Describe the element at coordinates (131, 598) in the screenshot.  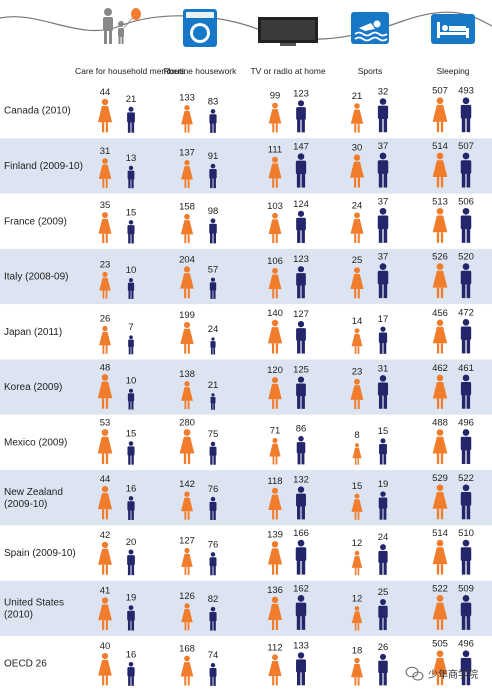
I see `men-value: 19` at that location.